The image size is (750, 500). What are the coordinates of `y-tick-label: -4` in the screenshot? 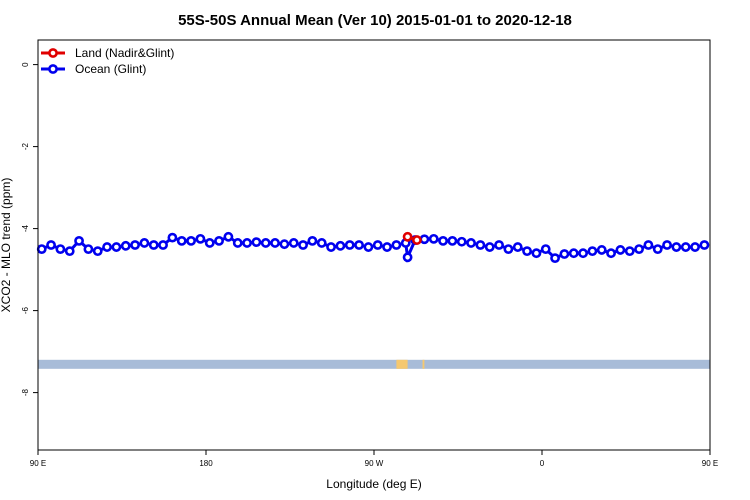 It's located at (25, 228).